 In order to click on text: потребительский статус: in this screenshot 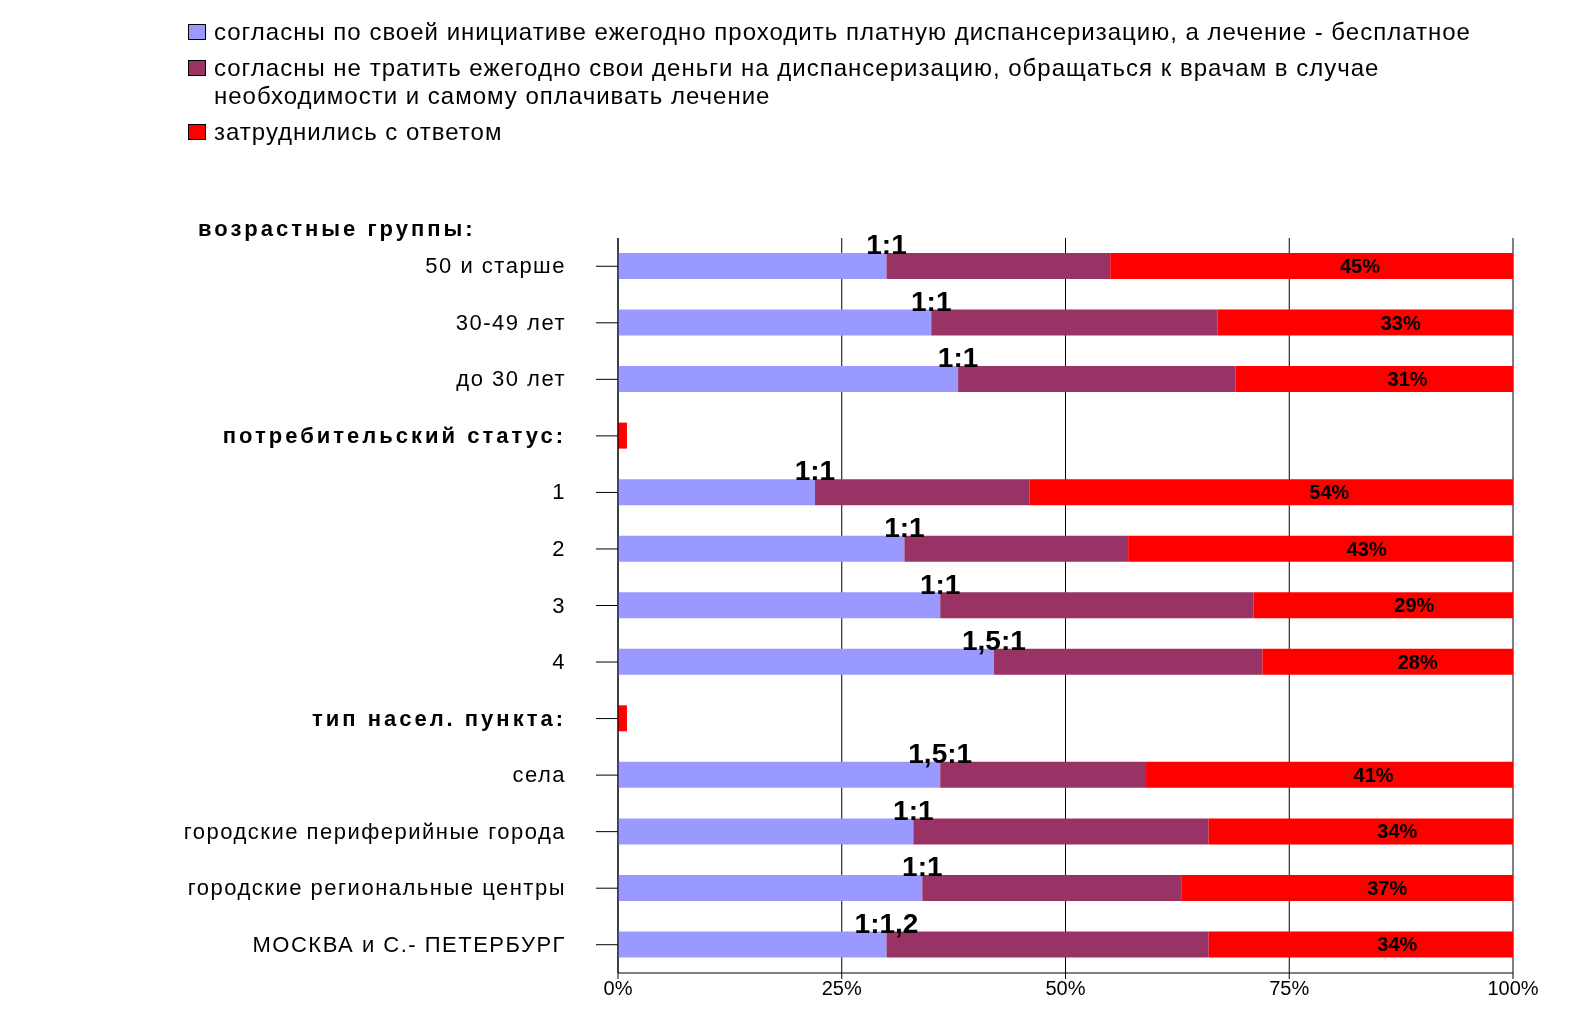, I will do `click(394, 435)`.